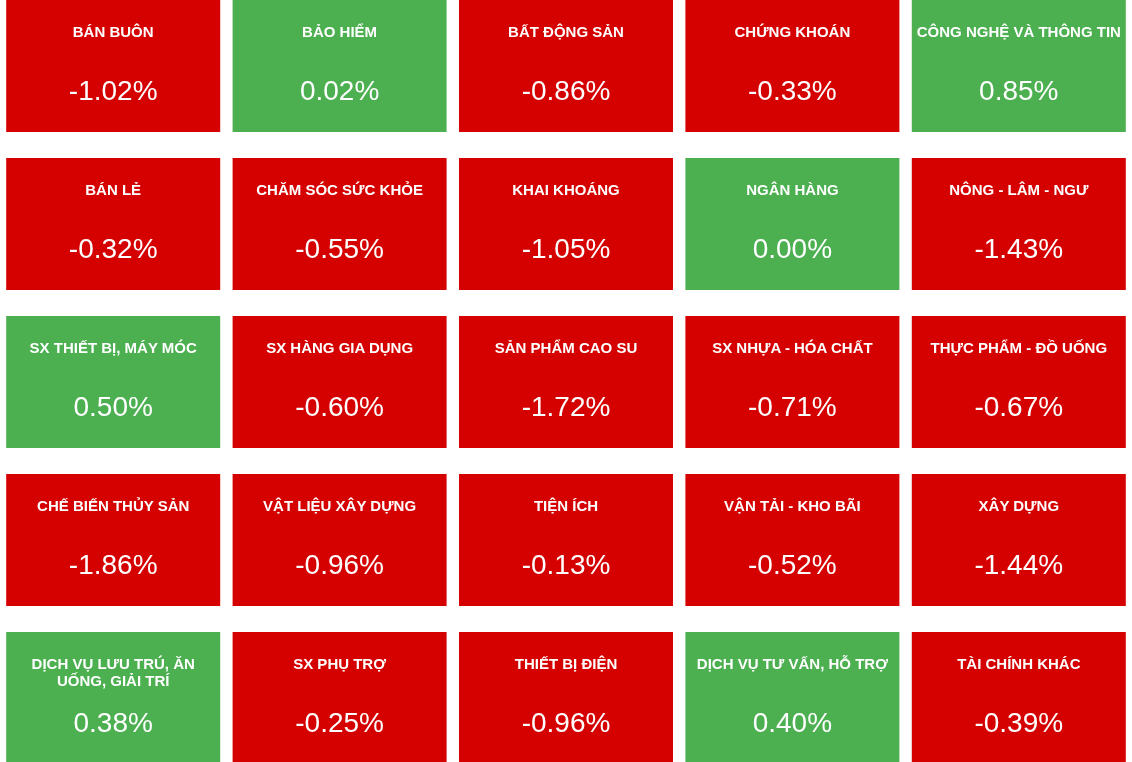  Describe the element at coordinates (566, 348) in the screenshot. I see `category-label: SẢN PHẨM CAO SU` at that location.